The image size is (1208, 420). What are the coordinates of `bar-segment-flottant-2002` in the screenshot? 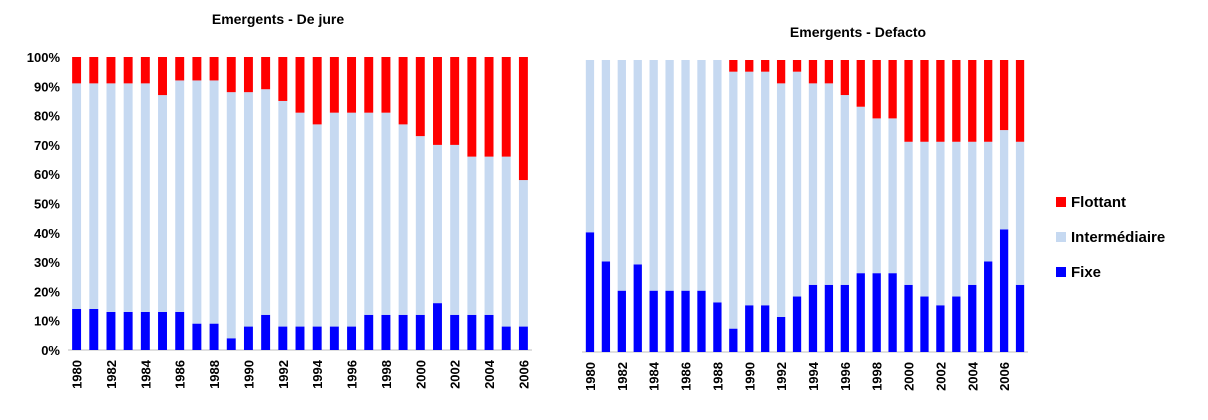 It's located at (940, 101).